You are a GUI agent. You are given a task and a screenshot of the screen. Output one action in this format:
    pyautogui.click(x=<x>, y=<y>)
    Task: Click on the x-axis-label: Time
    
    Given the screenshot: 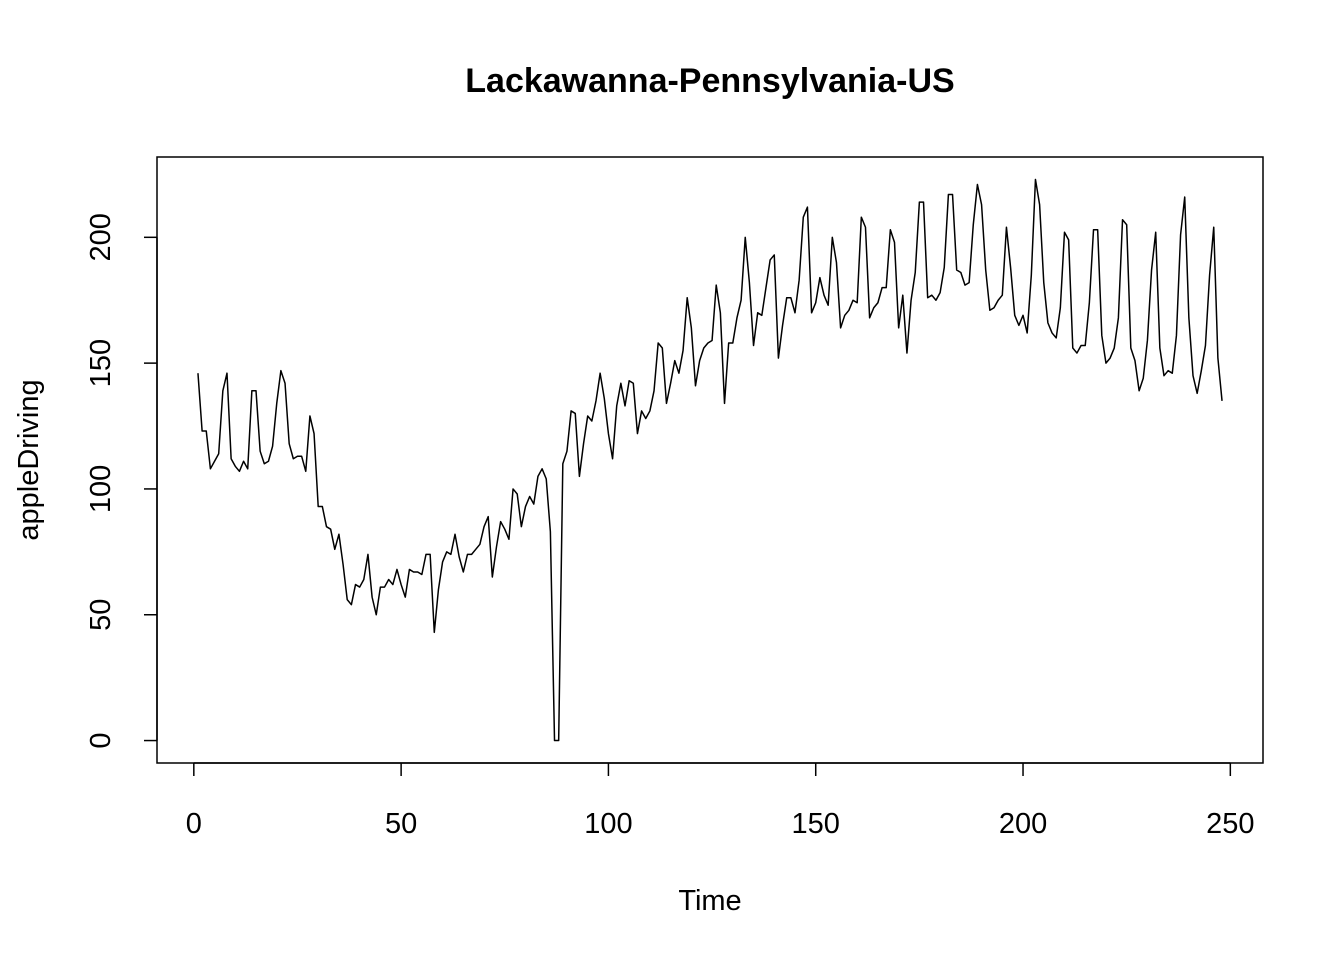 What is the action you would take?
    pyautogui.click(x=709, y=901)
    